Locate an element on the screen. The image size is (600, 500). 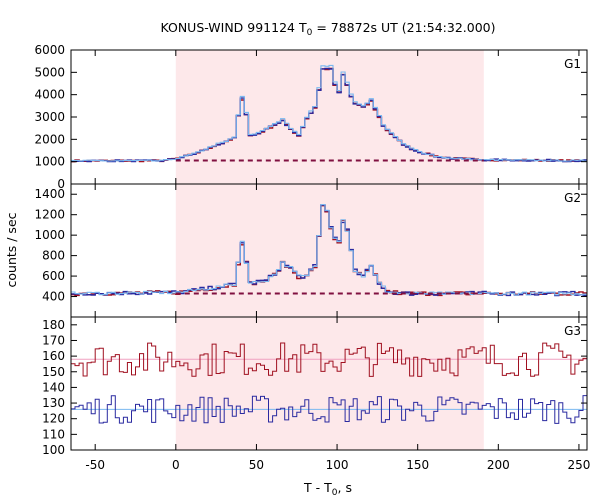
panel-label-g3: G3 is located at coordinates (572, 331).